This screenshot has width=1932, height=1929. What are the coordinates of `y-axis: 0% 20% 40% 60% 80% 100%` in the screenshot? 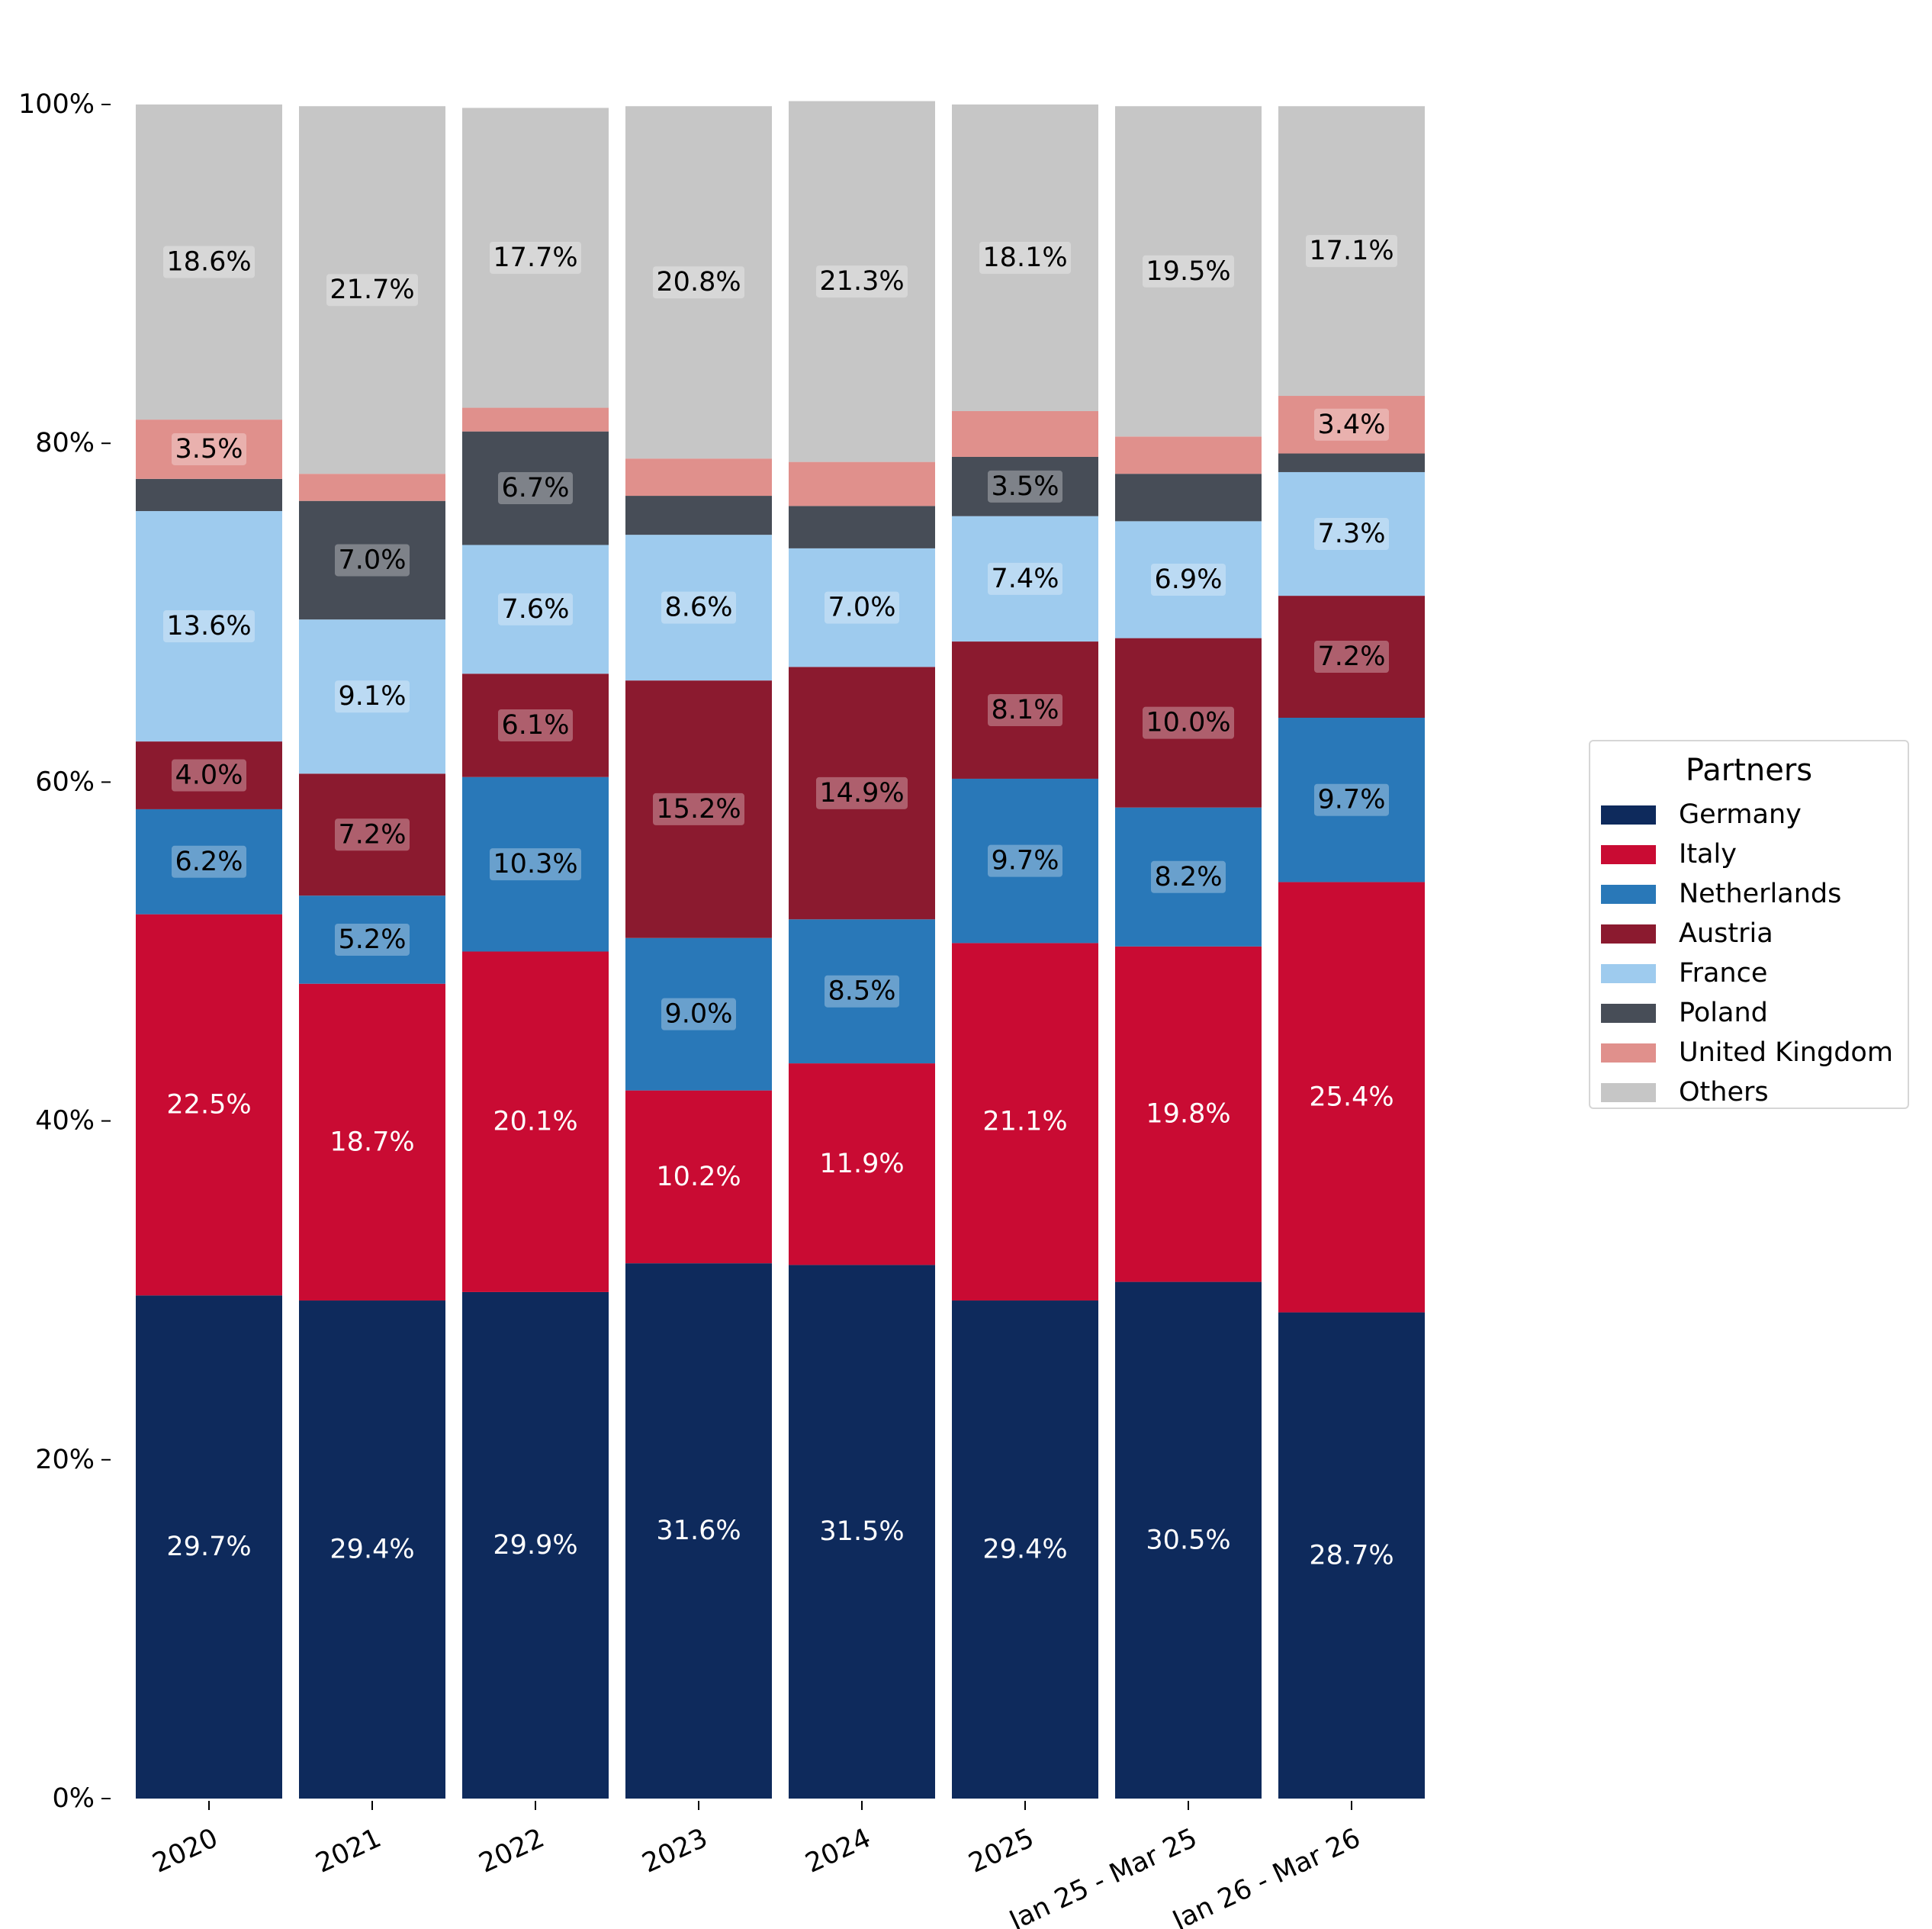 It's located at (64, 952).